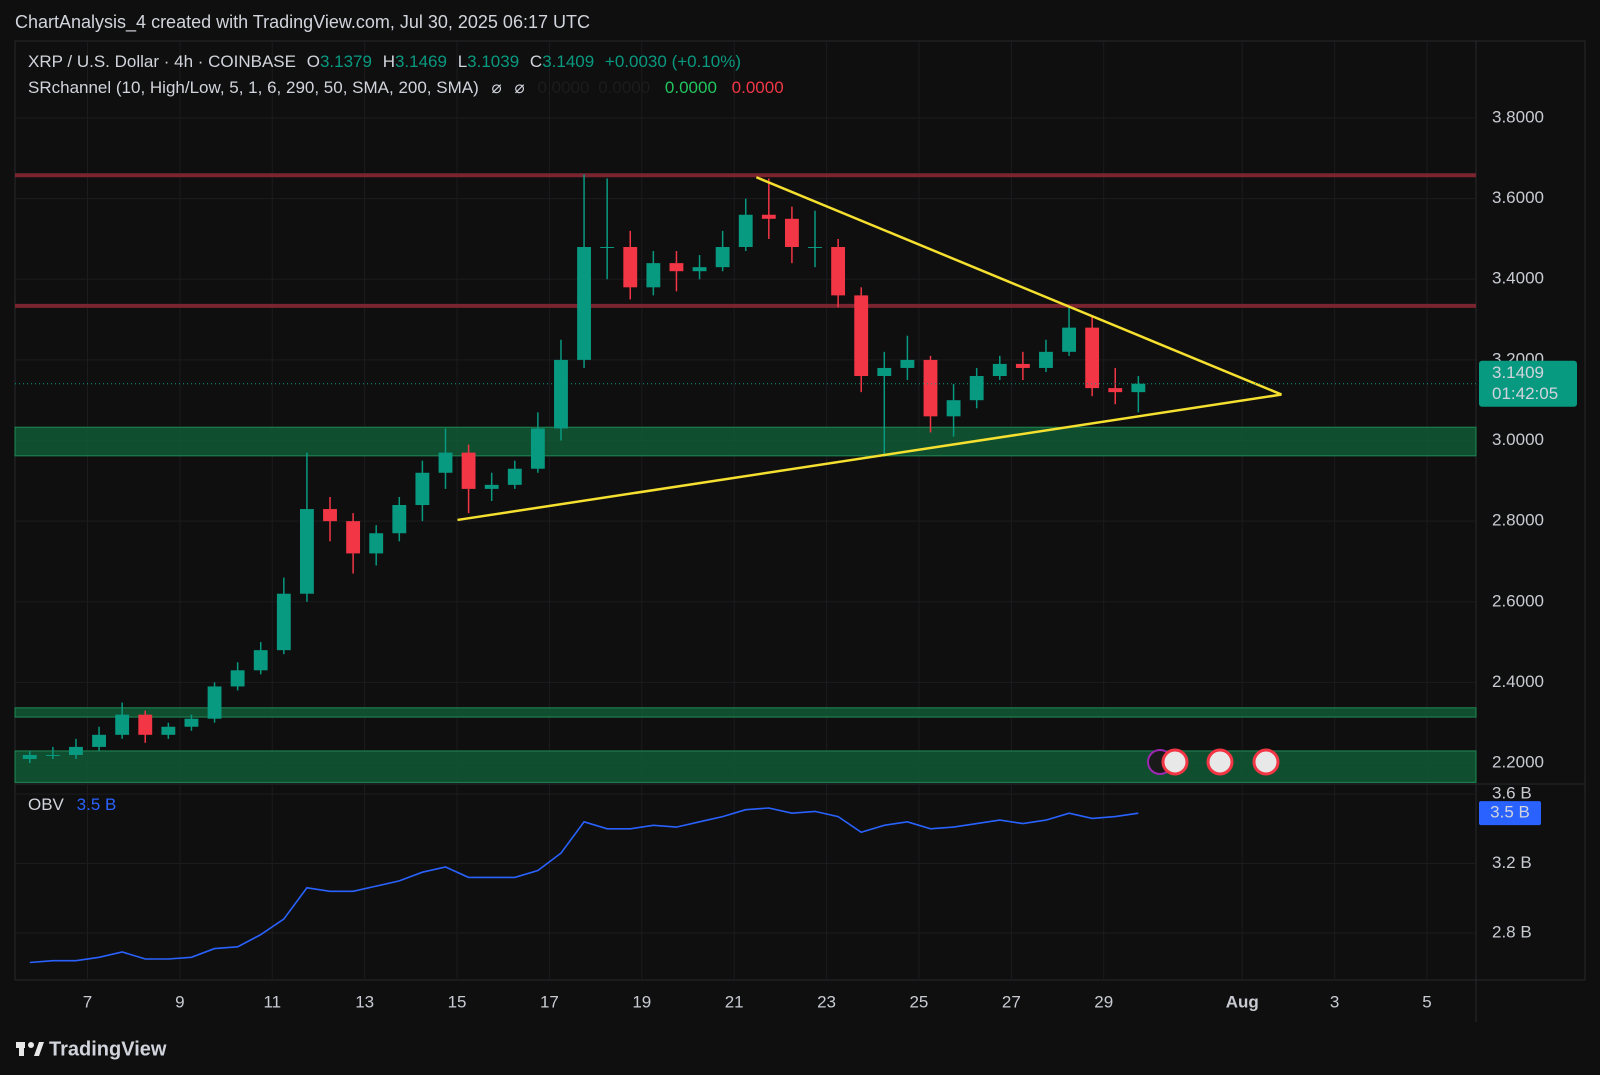  Describe the element at coordinates (1512, 862) in the screenshot. I see `obv-tick-label: 3.2 B` at that location.